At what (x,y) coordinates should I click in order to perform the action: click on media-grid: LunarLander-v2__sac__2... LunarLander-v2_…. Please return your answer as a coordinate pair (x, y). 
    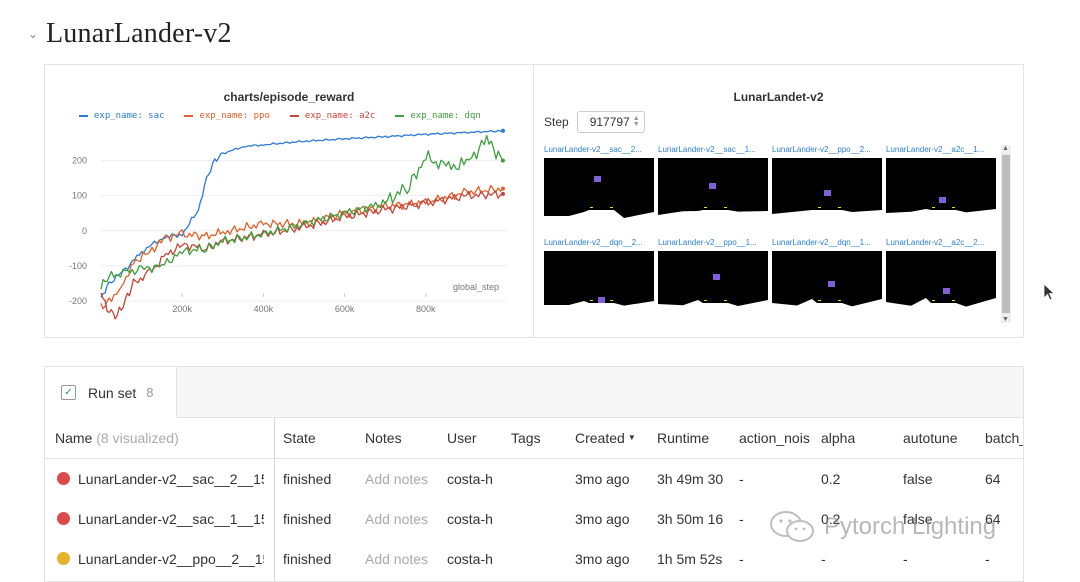
    Looking at the image, I should click on (771, 234).